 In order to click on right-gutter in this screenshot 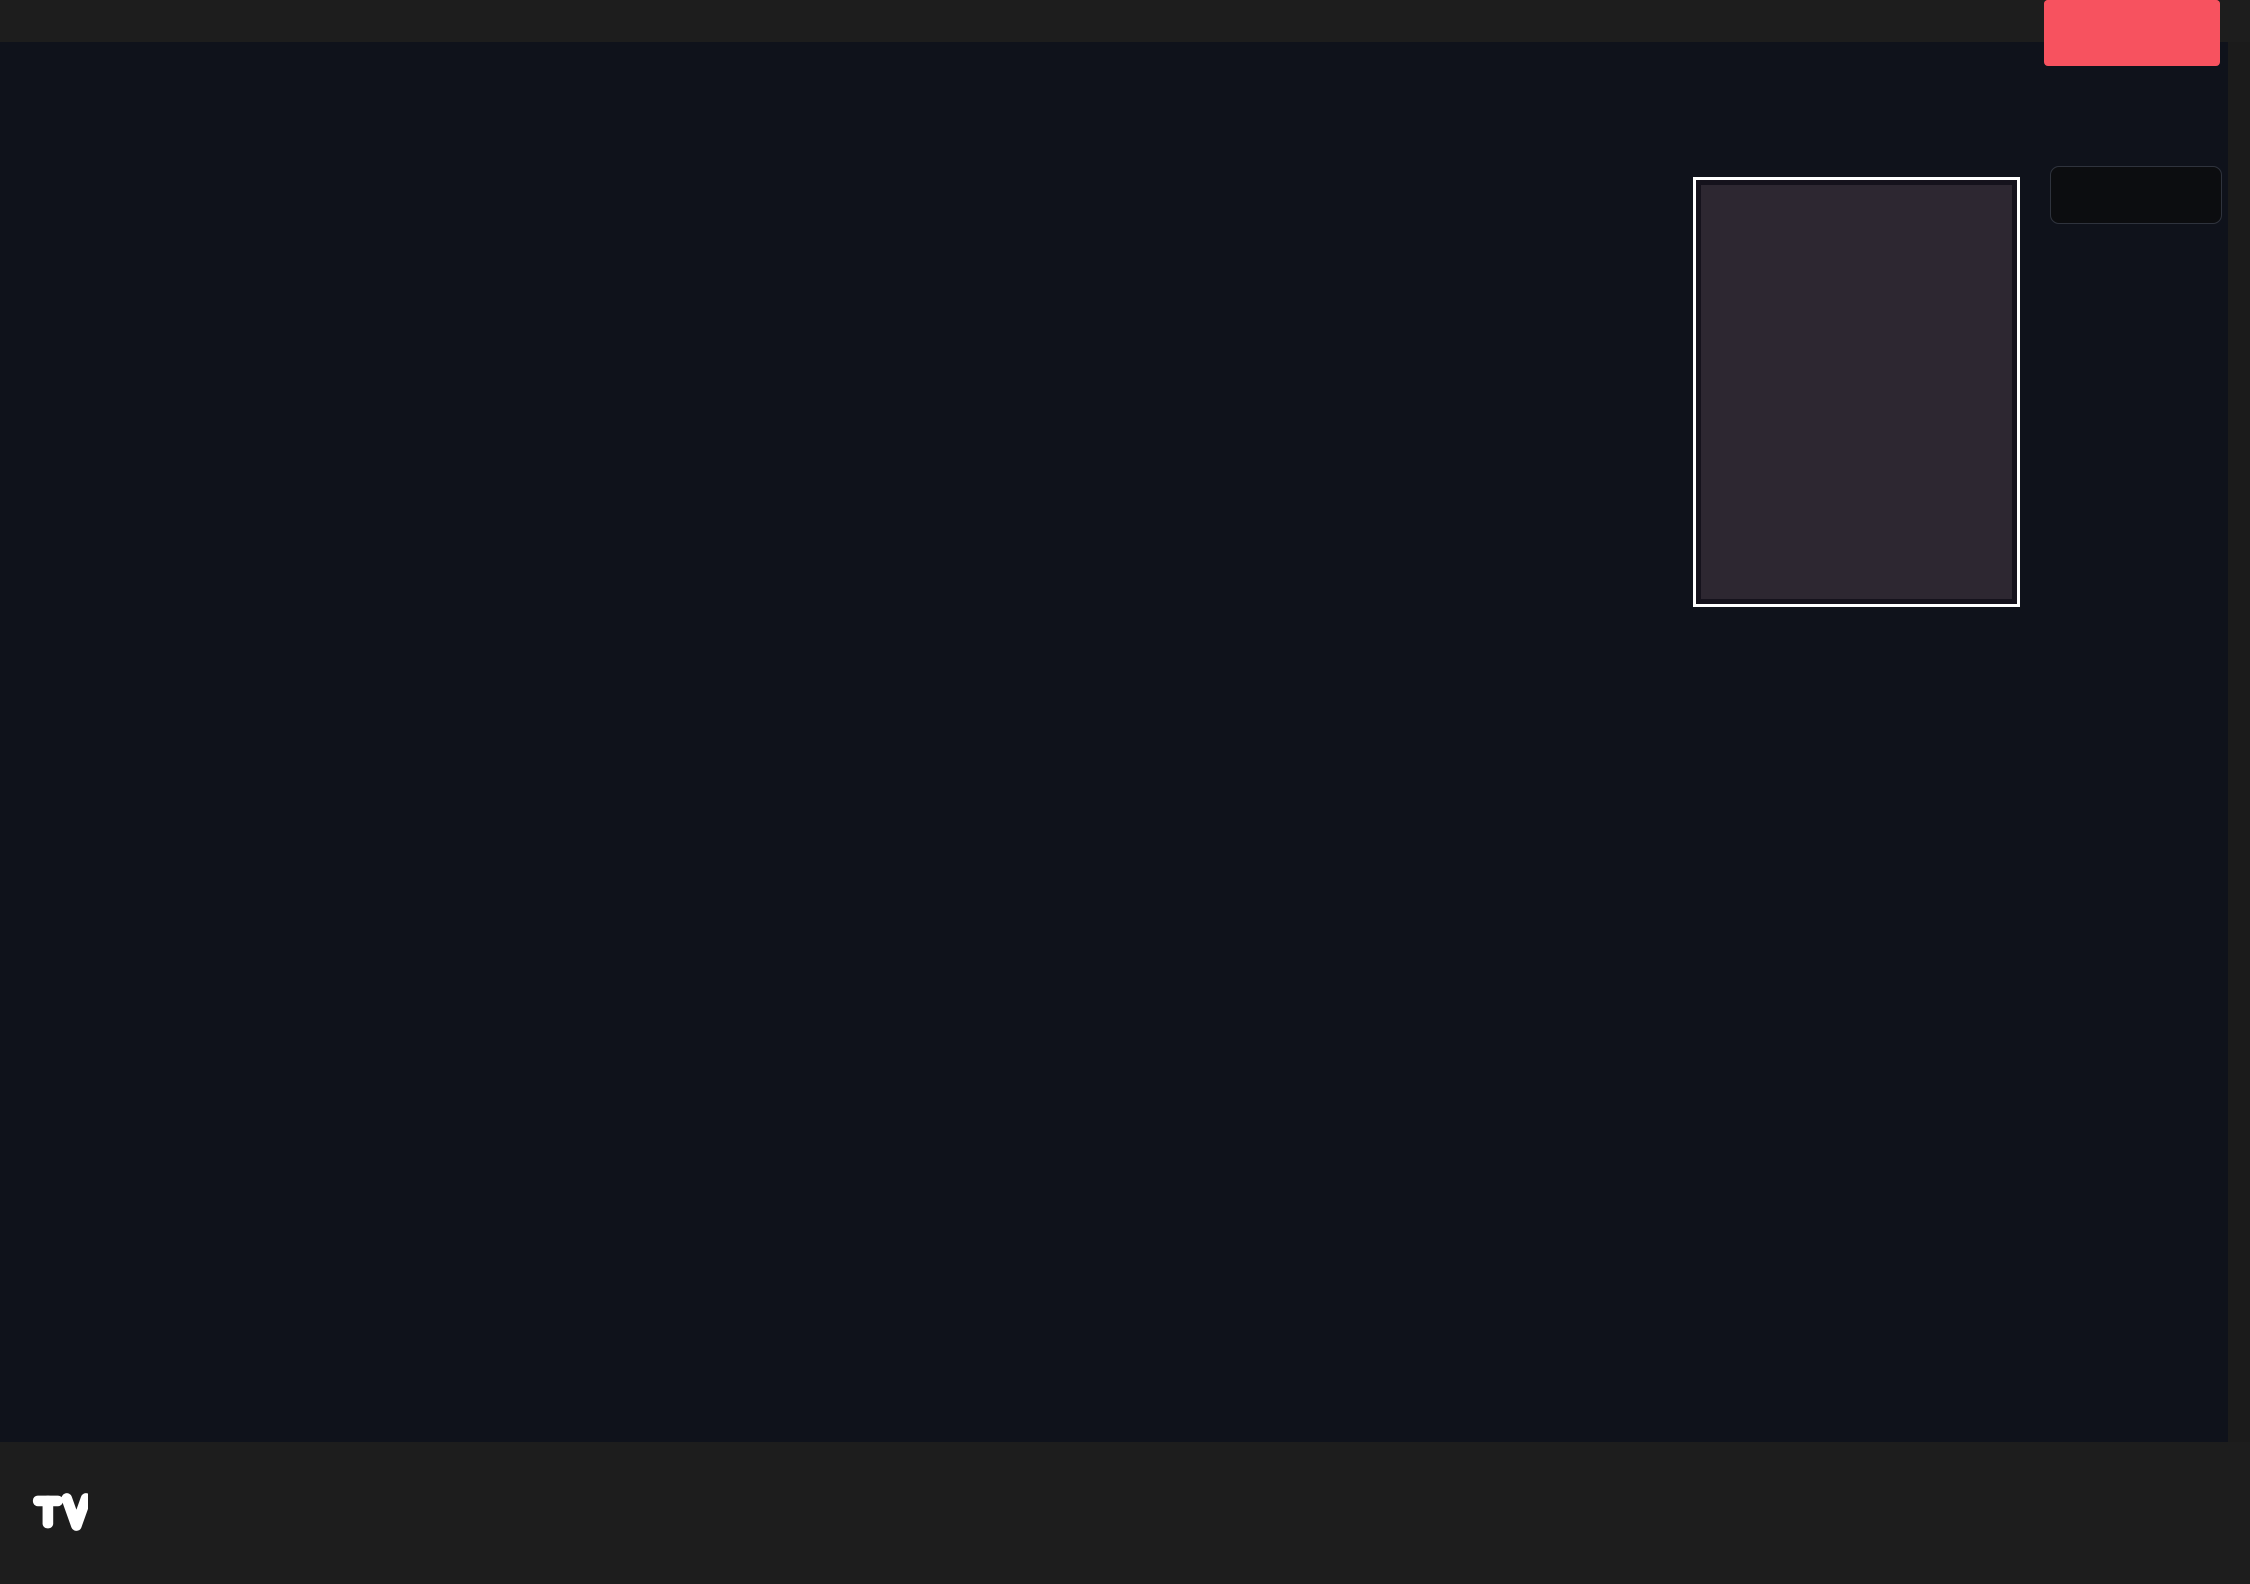, I will do `click(2239, 742)`.